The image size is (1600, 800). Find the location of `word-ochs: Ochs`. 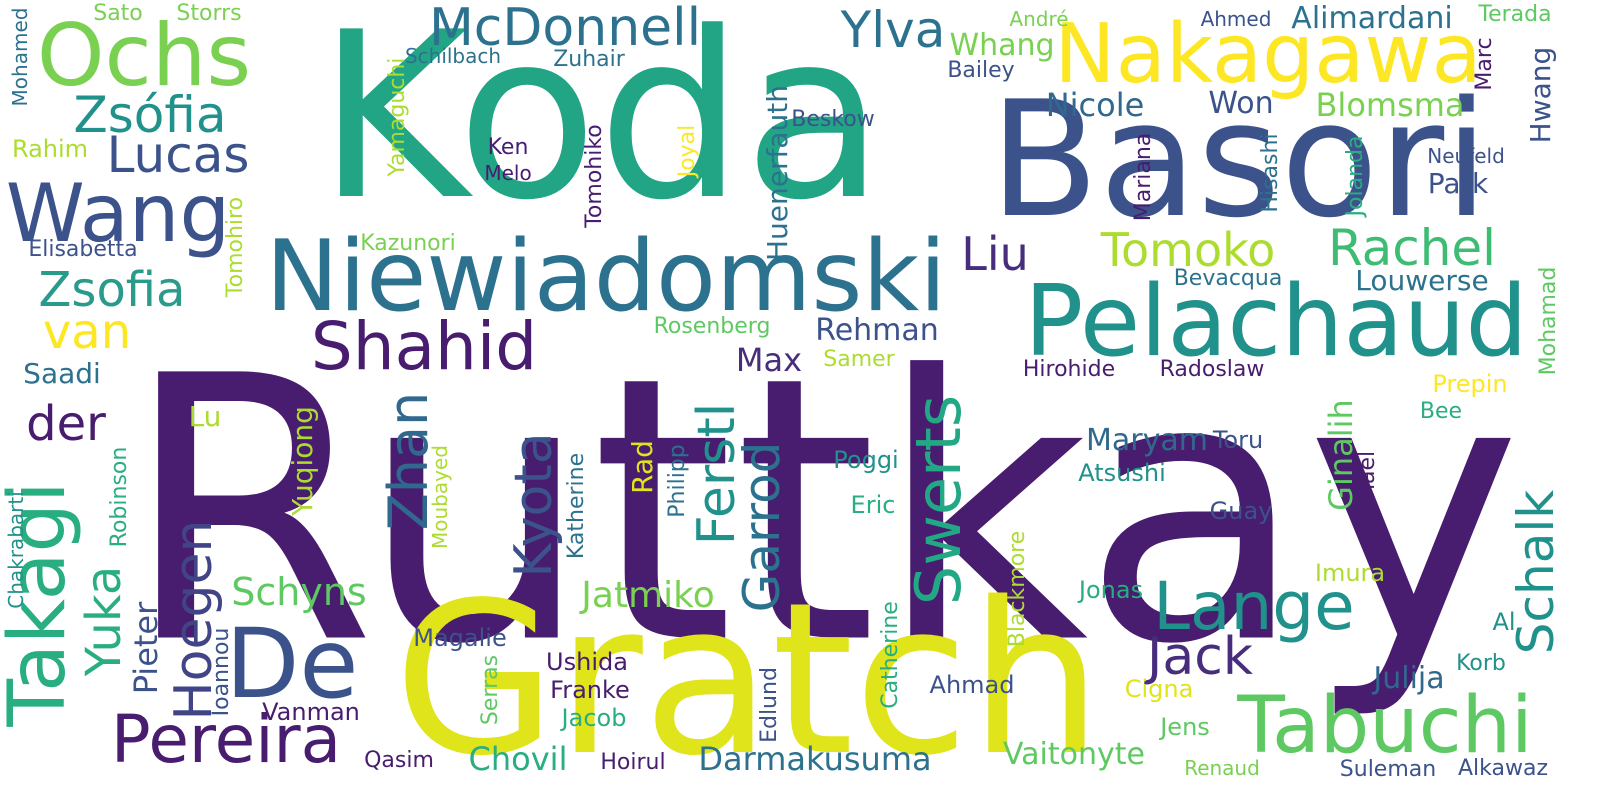

word-ochs: Ochs is located at coordinates (144, 56).